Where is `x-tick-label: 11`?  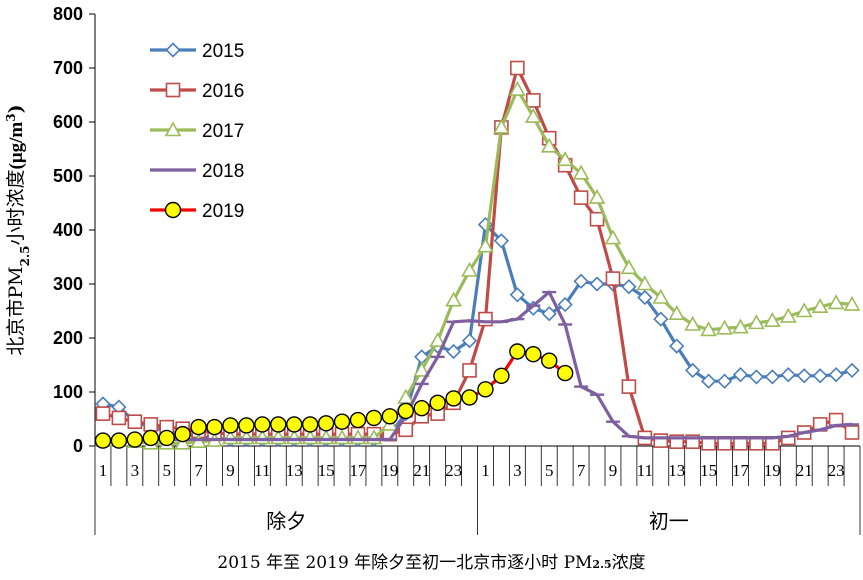 x-tick-label: 11 is located at coordinates (645, 470).